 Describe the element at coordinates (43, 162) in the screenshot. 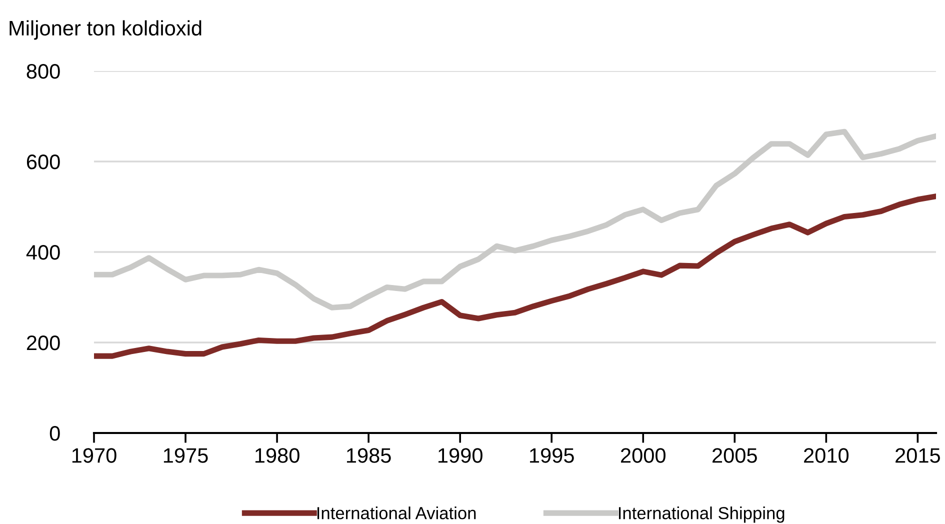

I see `y-tick-label: 600` at that location.